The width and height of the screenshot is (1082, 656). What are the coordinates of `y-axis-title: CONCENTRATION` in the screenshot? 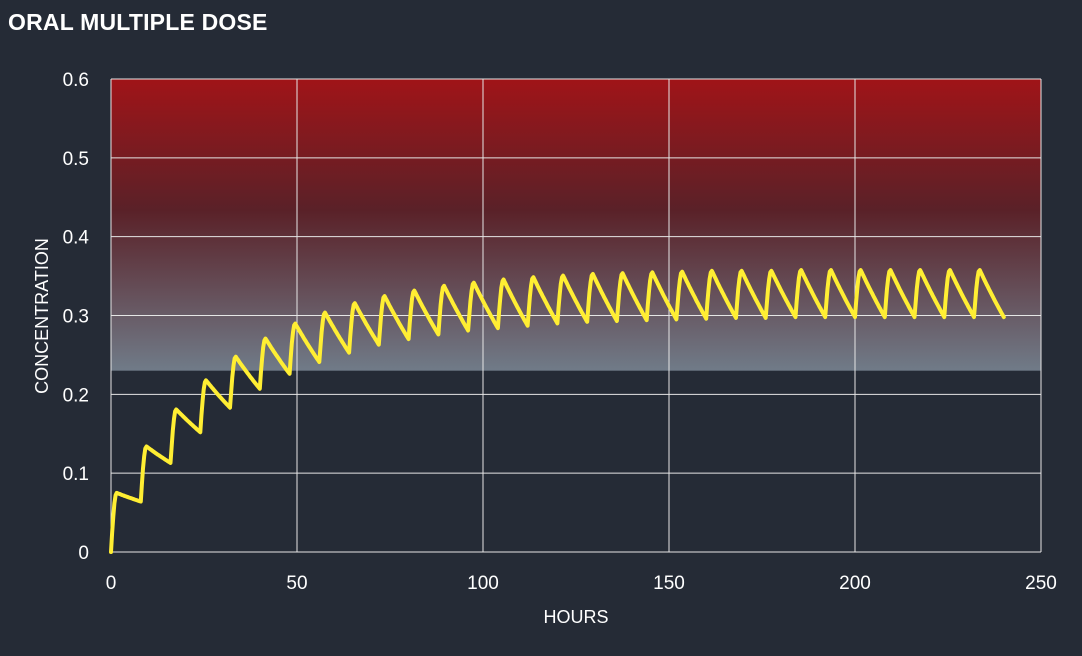 It's located at (42, 316).